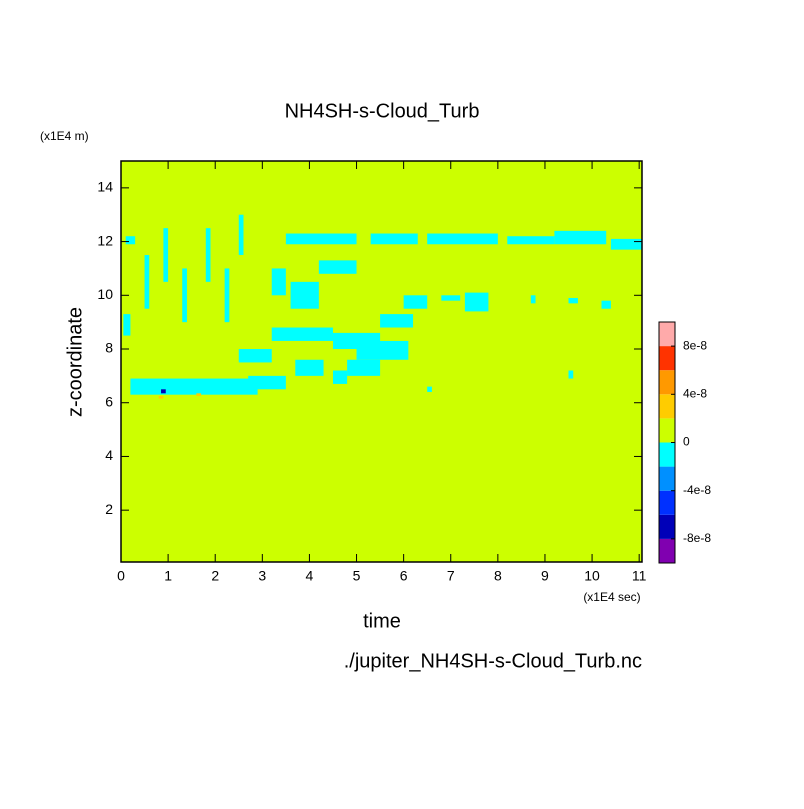  Describe the element at coordinates (695, 393) in the screenshot. I see `colorbar-tick-label: 4e-8` at that location.